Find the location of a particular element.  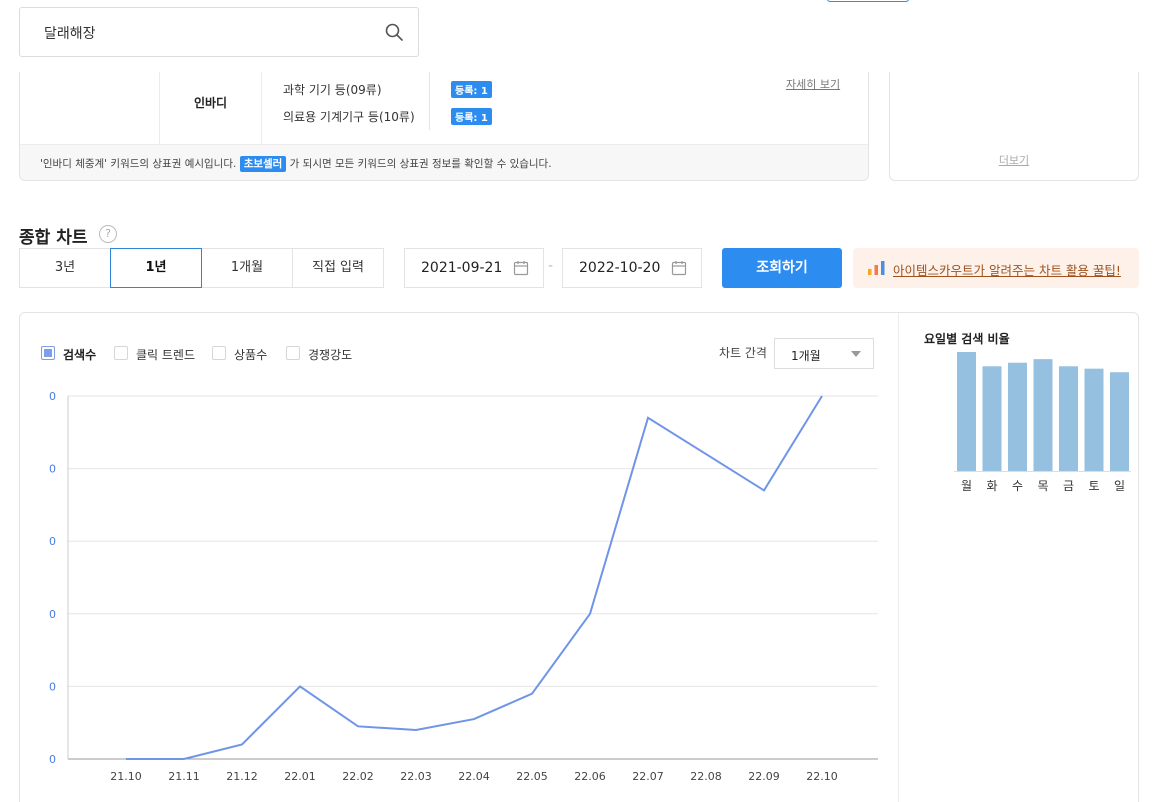

x-tick-label: 22.06 is located at coordinates (590, 776).